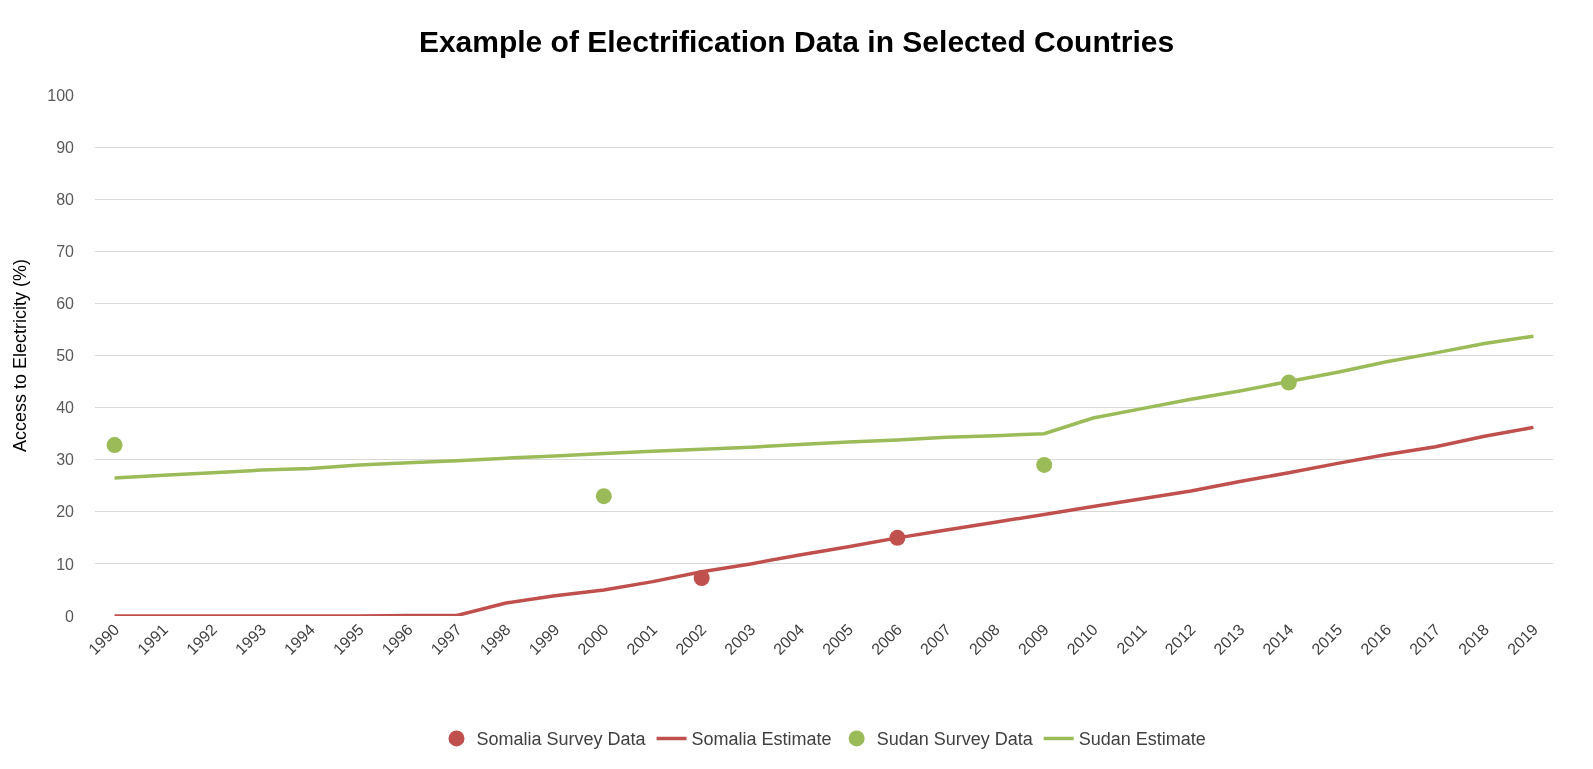  Describe the element at coordinates (65, 564) in the screenshot. I see `y-tick-label: 10` at that location.